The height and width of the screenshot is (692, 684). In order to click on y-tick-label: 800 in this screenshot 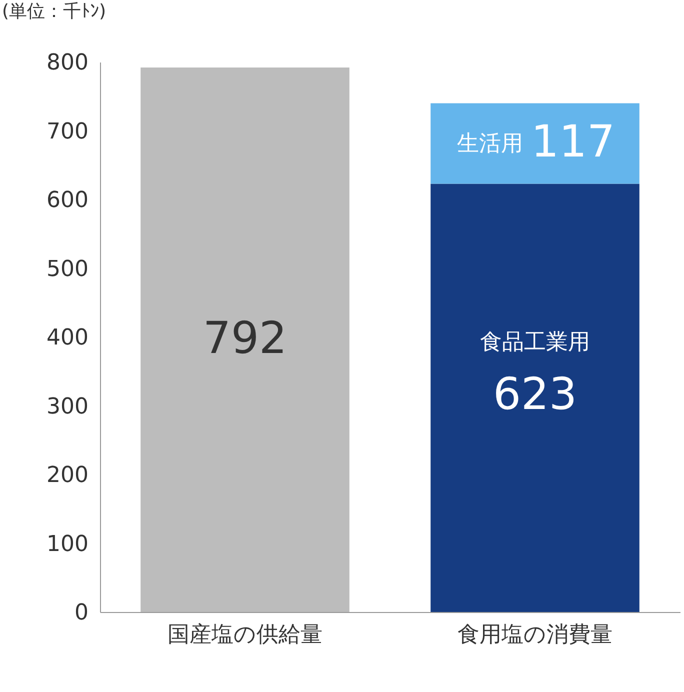, I will do `click(67, 63)`.